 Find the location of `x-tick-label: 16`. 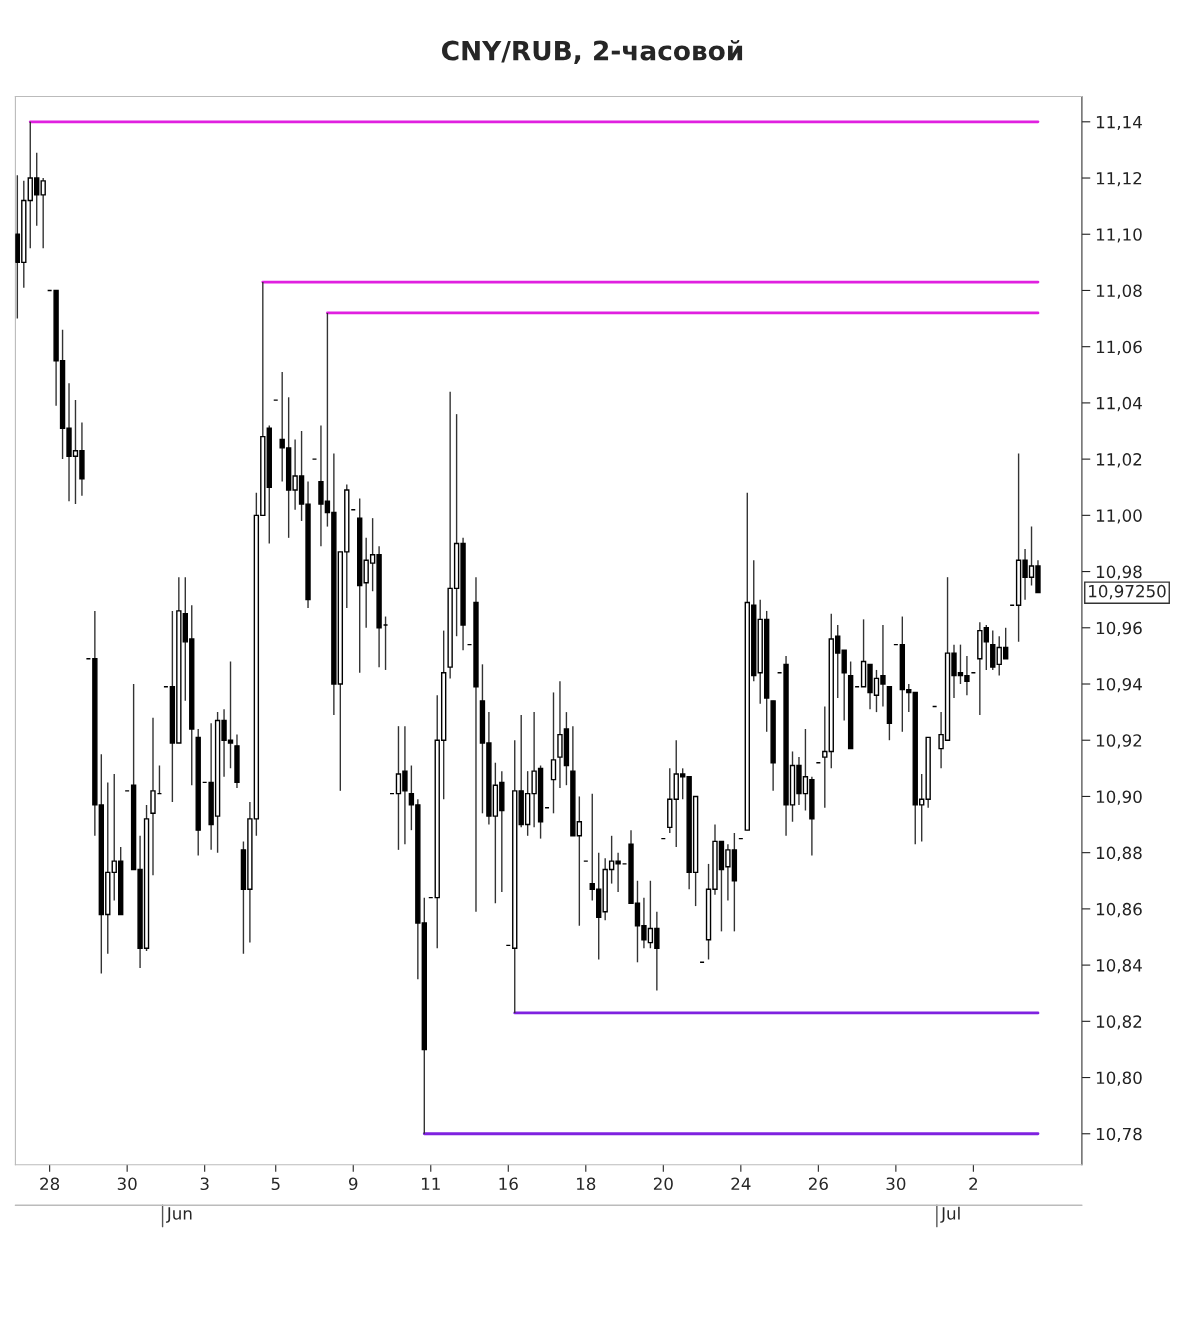

x-tick-label: 16 is located at coordinates (508, 1184).